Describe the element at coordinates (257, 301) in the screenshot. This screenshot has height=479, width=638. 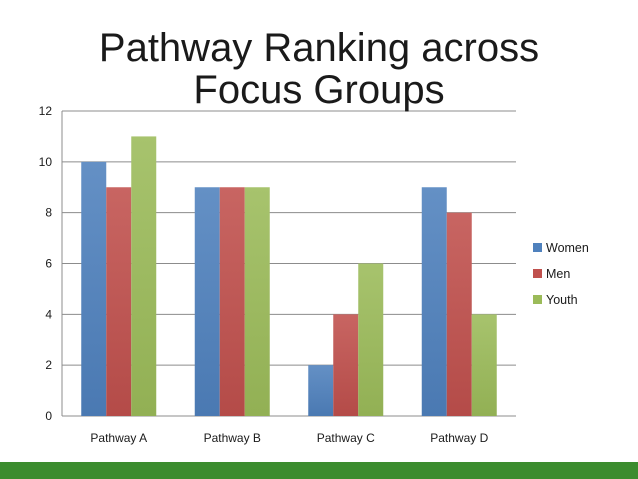
I see `bar-youth-pathway-b` at that location.